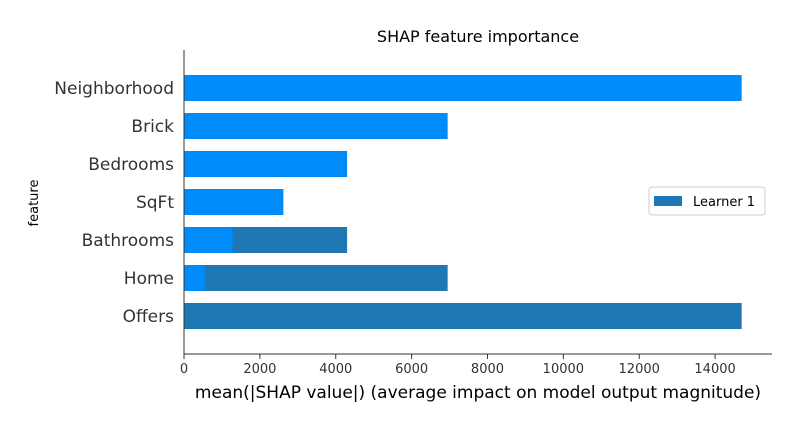 This screenshot has width=800, height=434. I want to click on x-tick-2000: 2000, so click(259, 369).